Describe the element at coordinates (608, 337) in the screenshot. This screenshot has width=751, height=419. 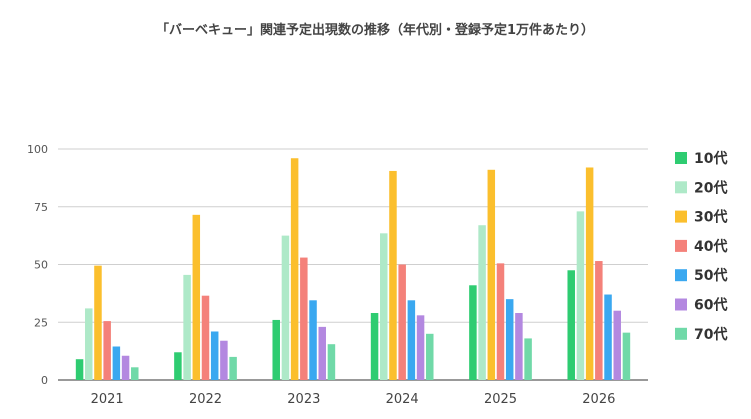
I see `bar-2026-50代` at that location.